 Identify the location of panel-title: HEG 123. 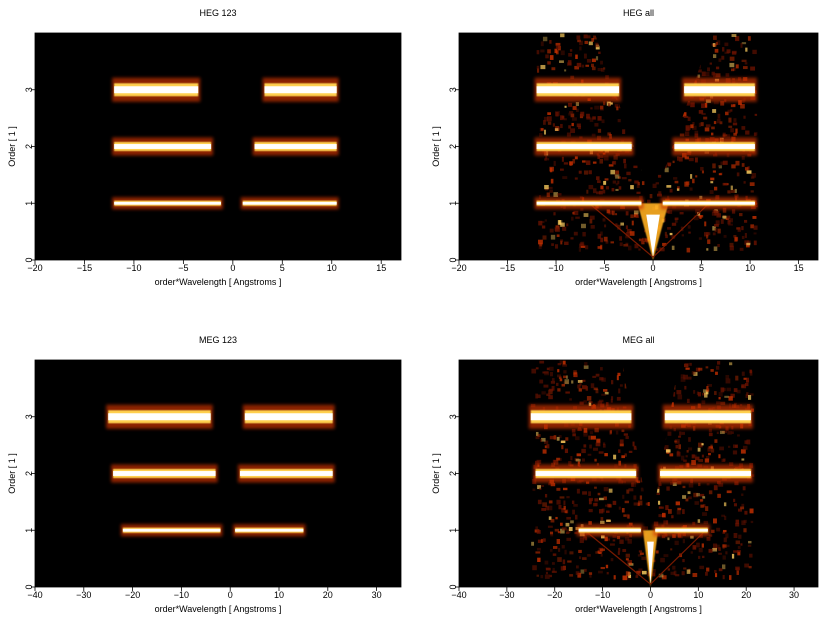
(217, 13).